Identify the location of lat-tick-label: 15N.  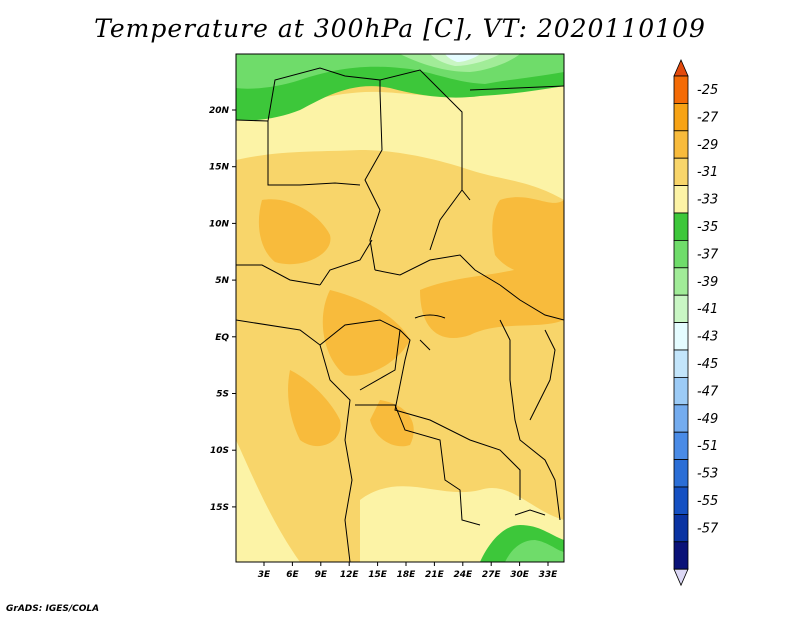
(219, 168).